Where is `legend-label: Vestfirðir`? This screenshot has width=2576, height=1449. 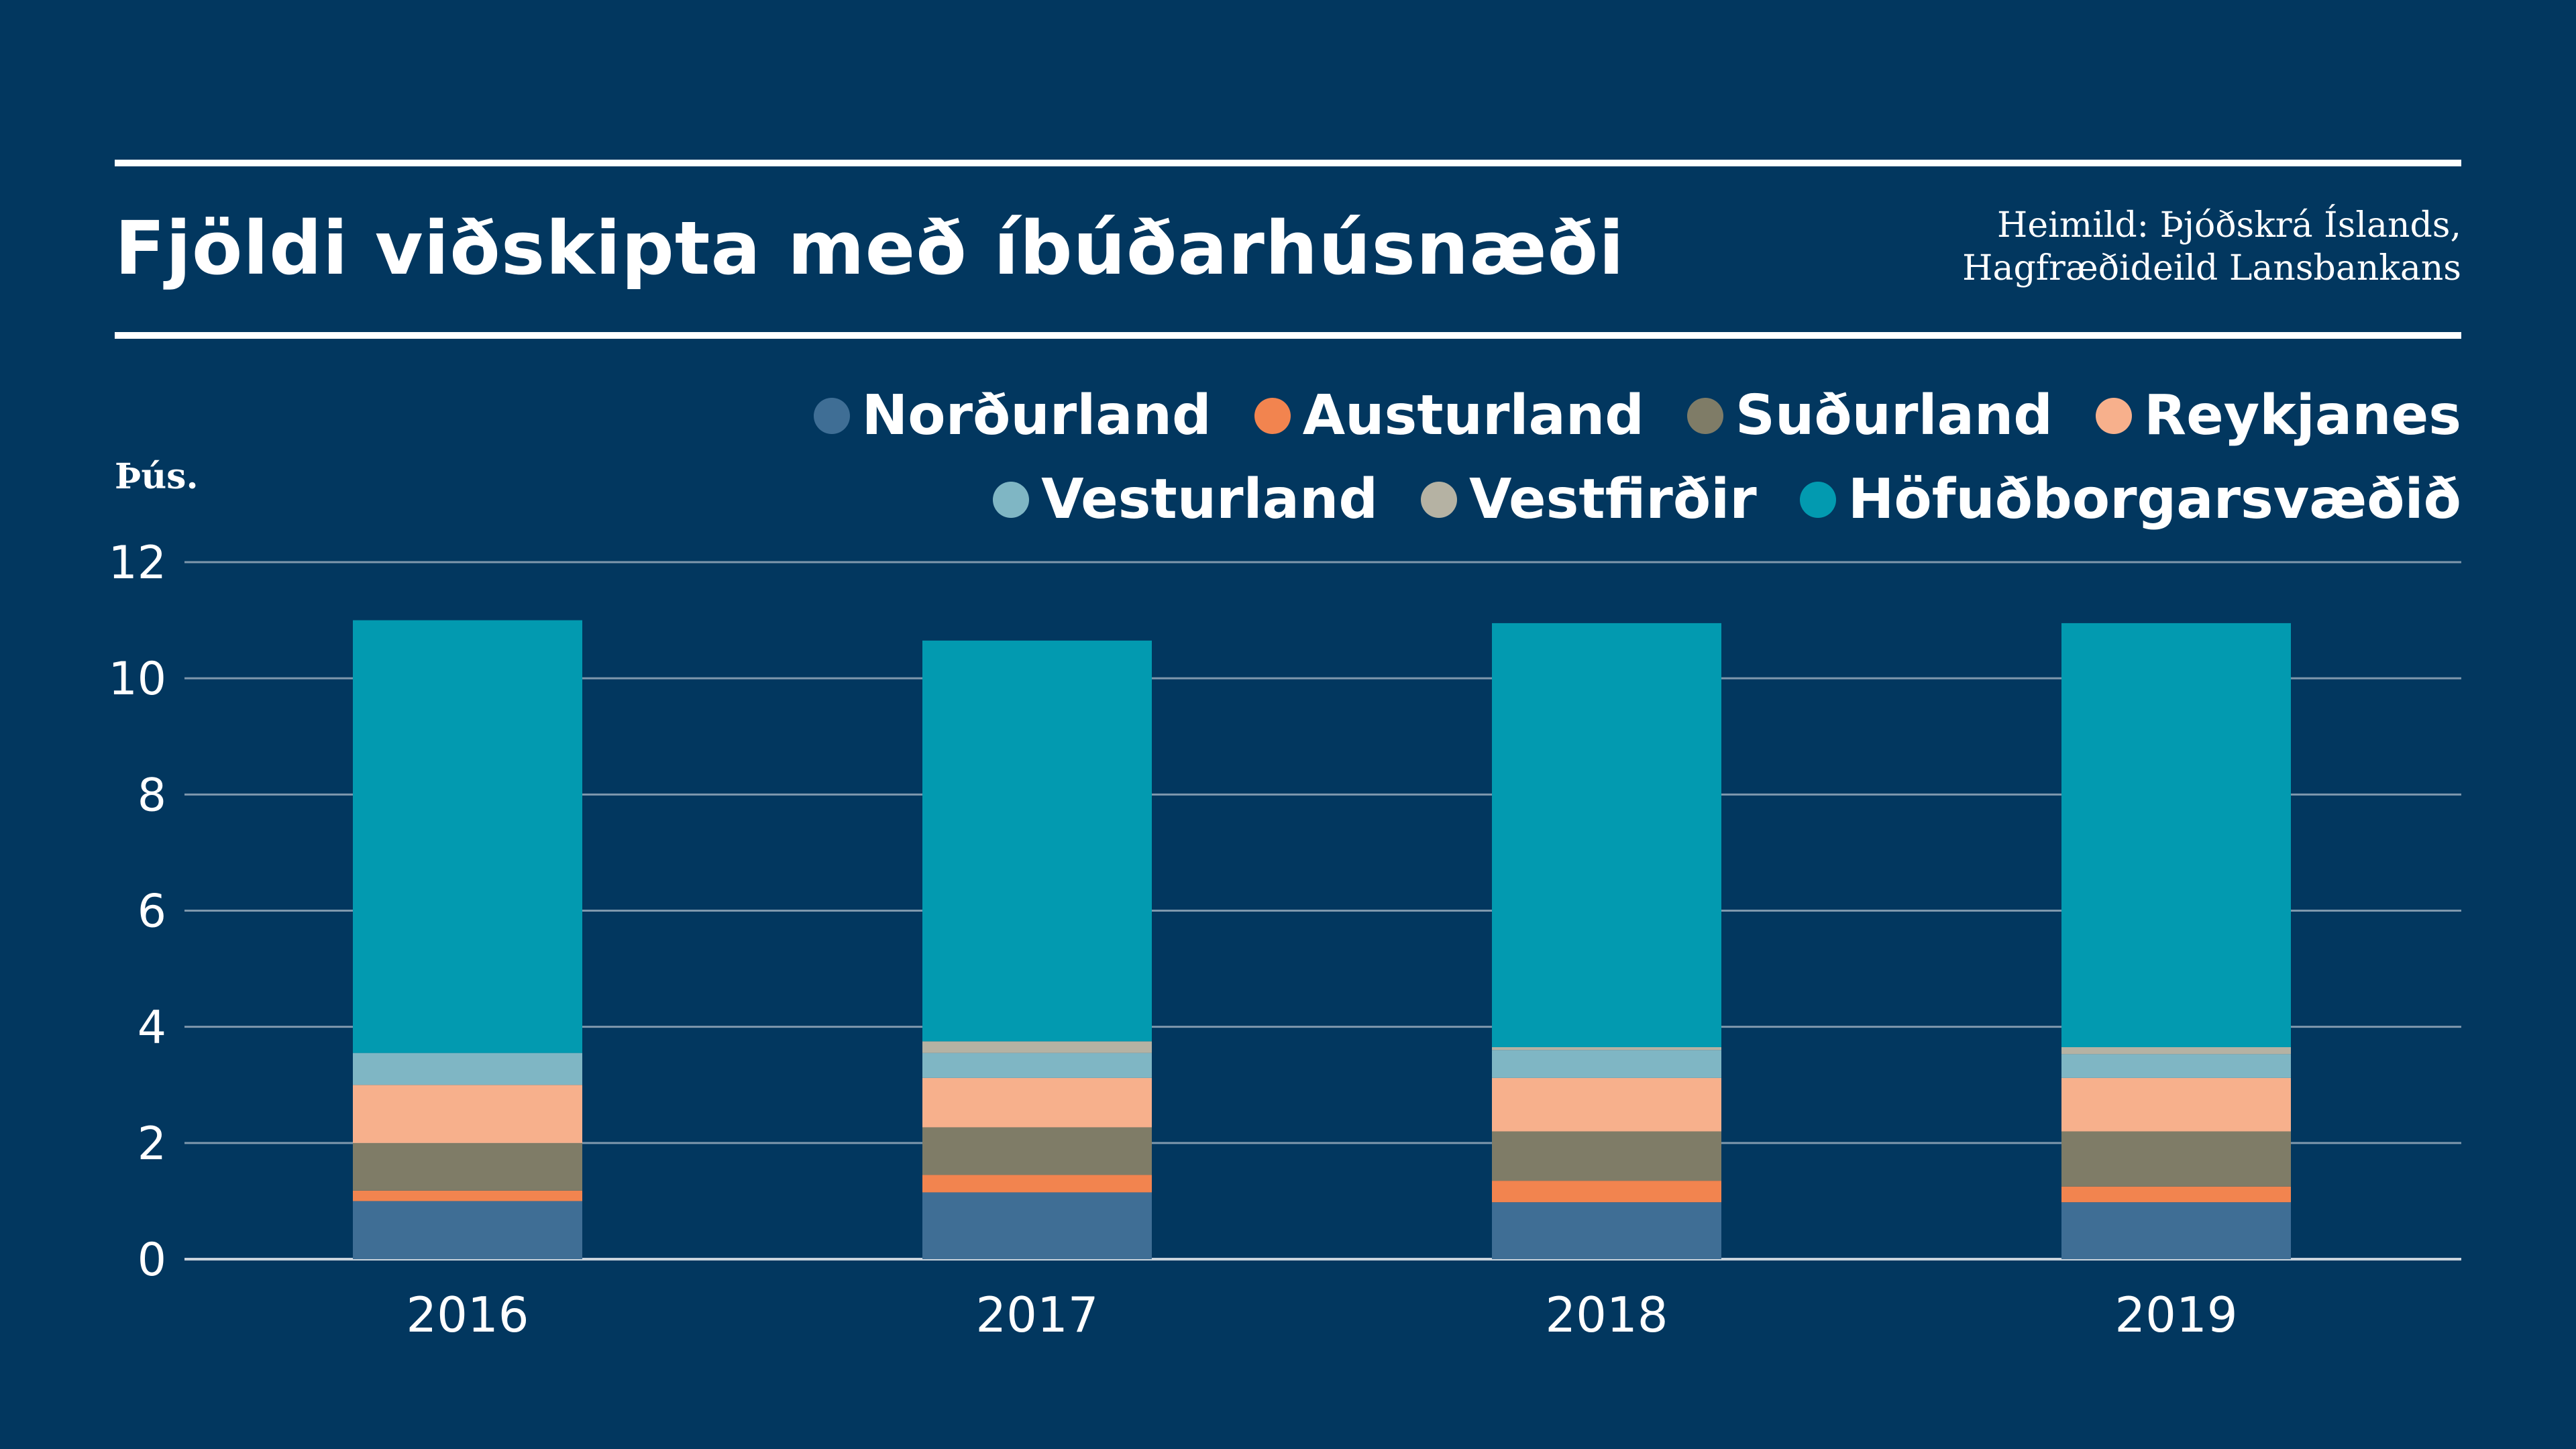
legend-label: Vestfirðir is located at coordinates (1613, 499).